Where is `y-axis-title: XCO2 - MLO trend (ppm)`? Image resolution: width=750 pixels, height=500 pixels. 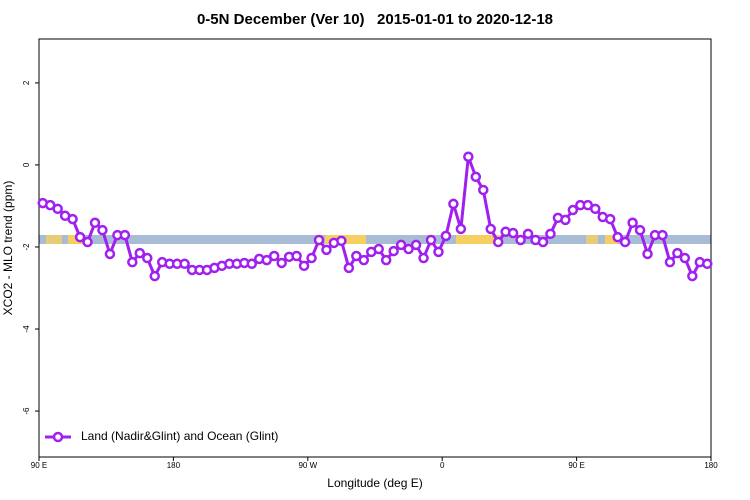
y-axis-title: XCO2 - MLO trend (ppm) is located at coordinates (8, 248).